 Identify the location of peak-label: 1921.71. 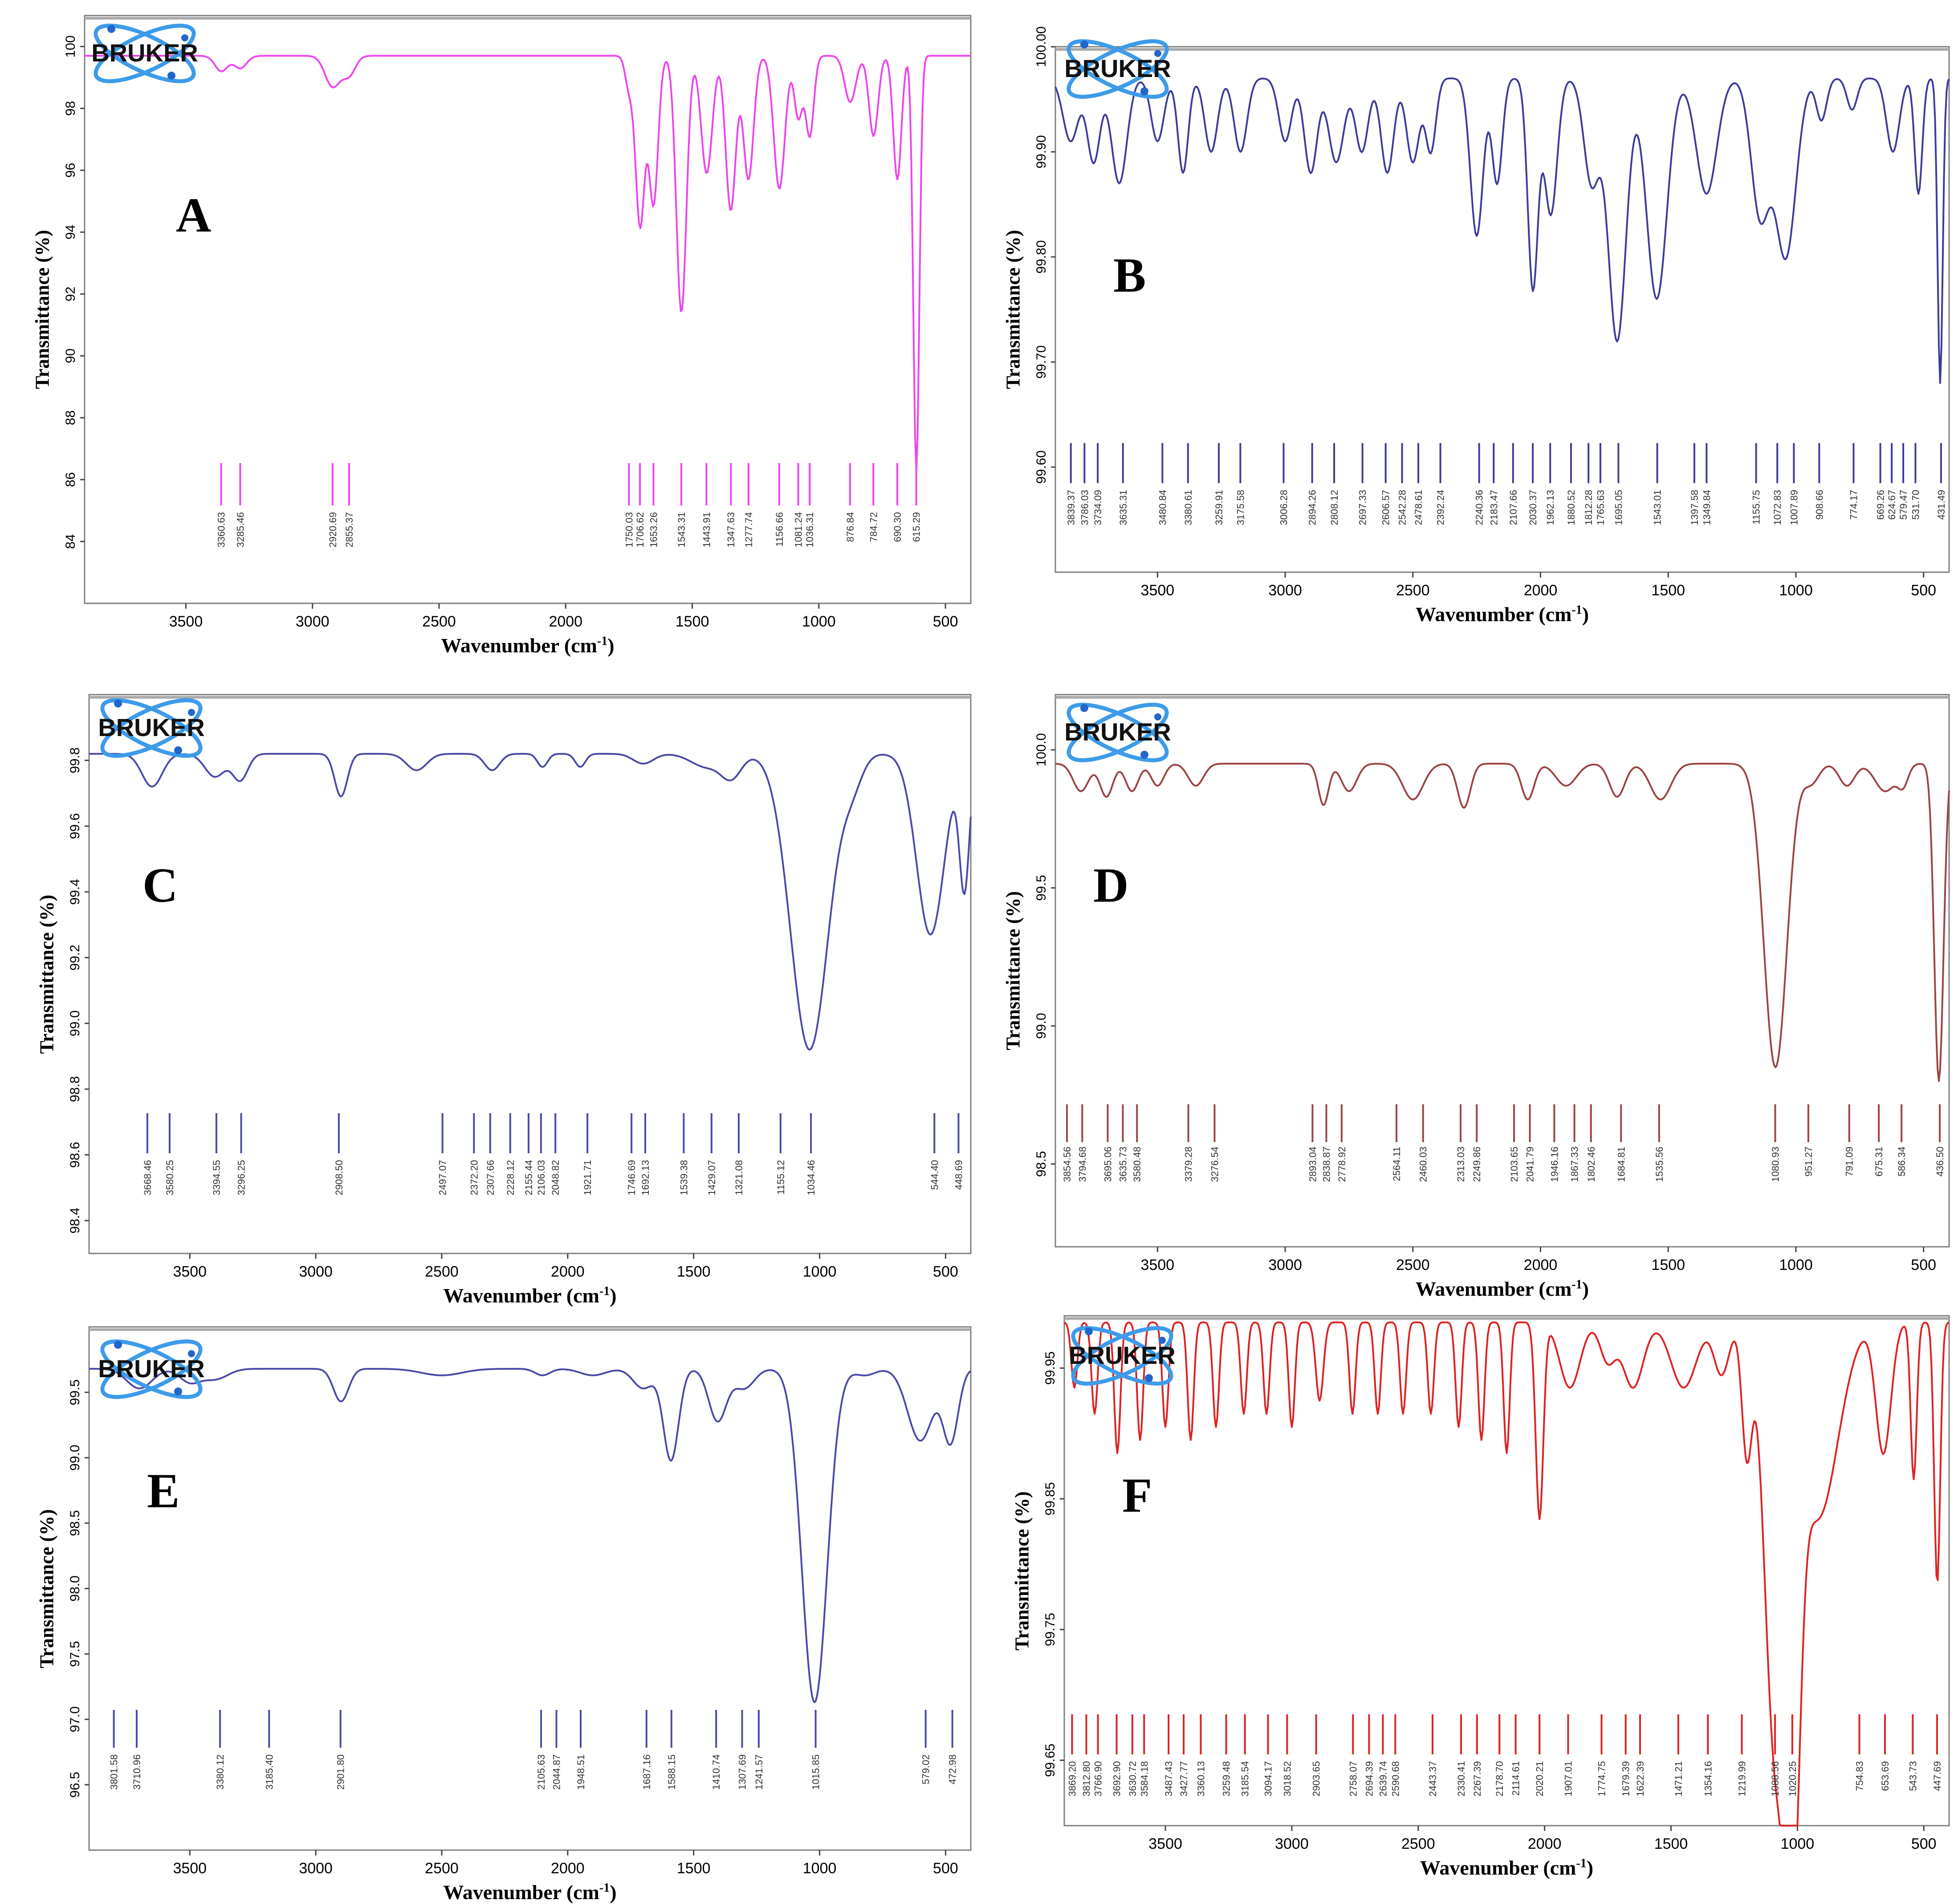
(587, 1178).